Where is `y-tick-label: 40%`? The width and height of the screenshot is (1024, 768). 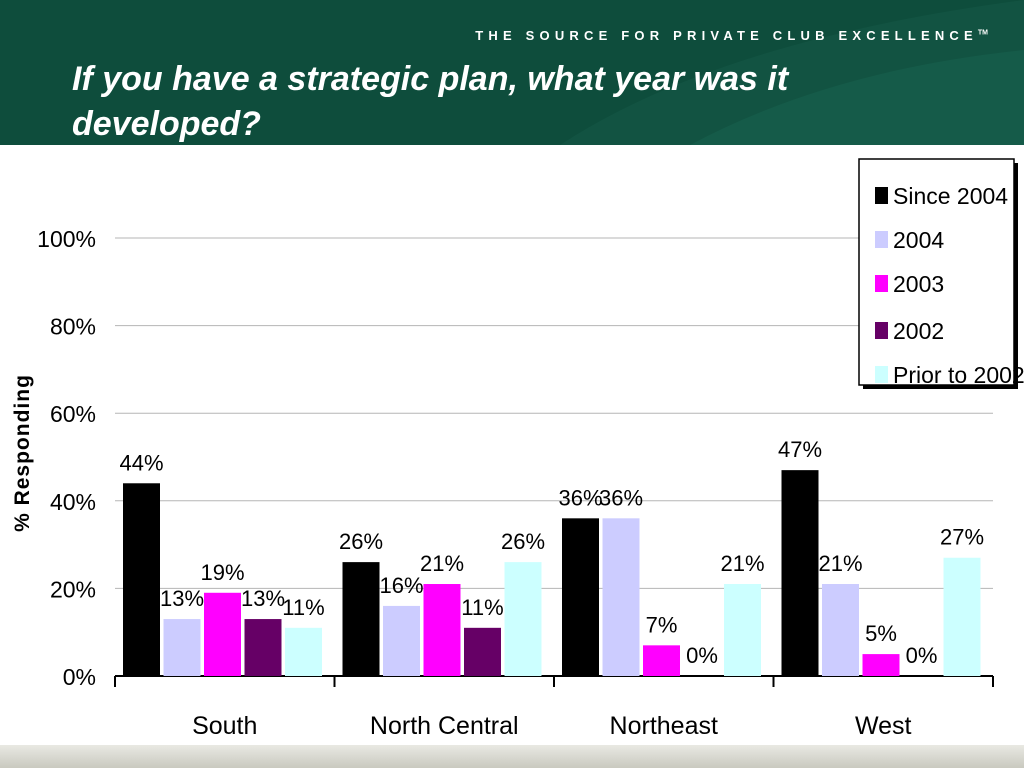 y-tick-label: 40% is located at coordinates (73, 502).